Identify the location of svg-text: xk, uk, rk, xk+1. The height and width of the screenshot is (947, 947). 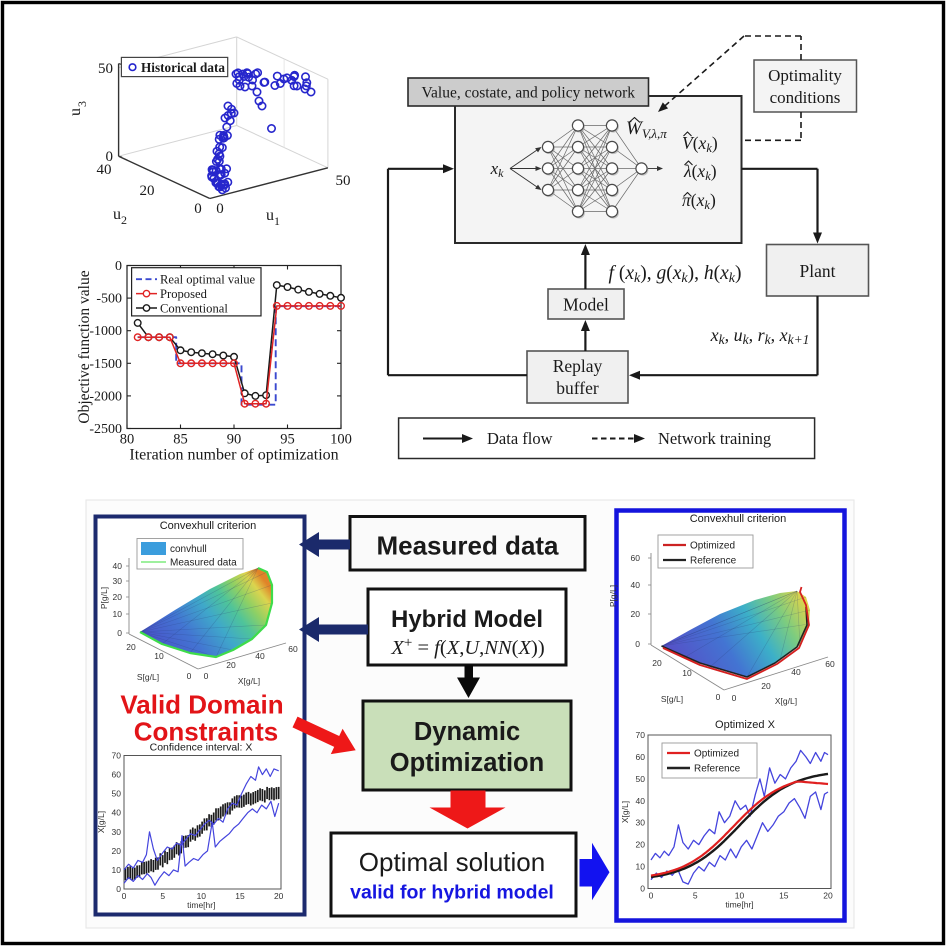
(760, 336).